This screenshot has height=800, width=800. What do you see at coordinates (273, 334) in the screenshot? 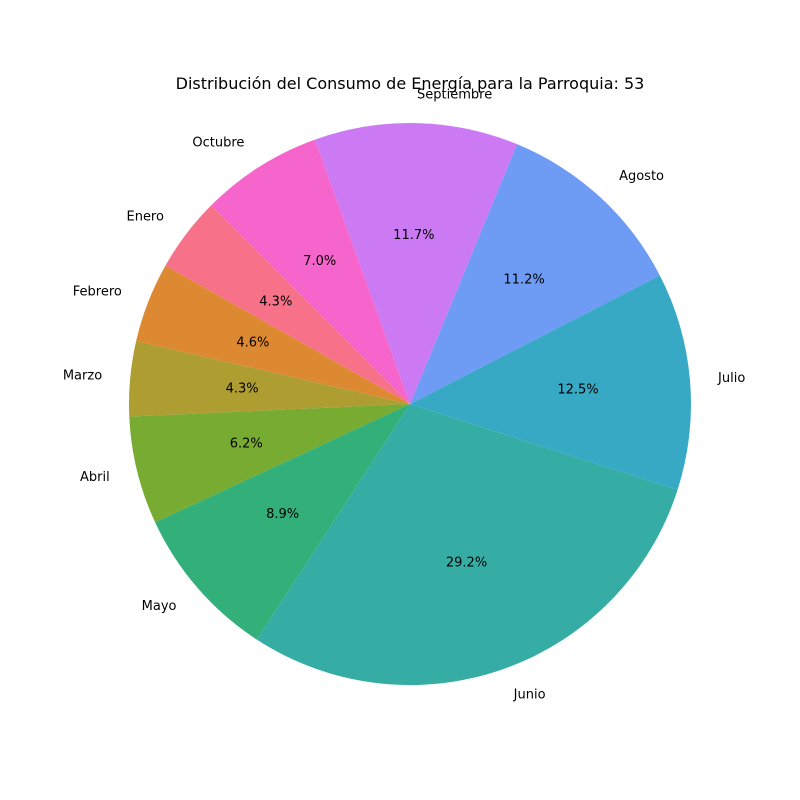
I see `pie-slice-febrero` at bounding box center [273, 334].